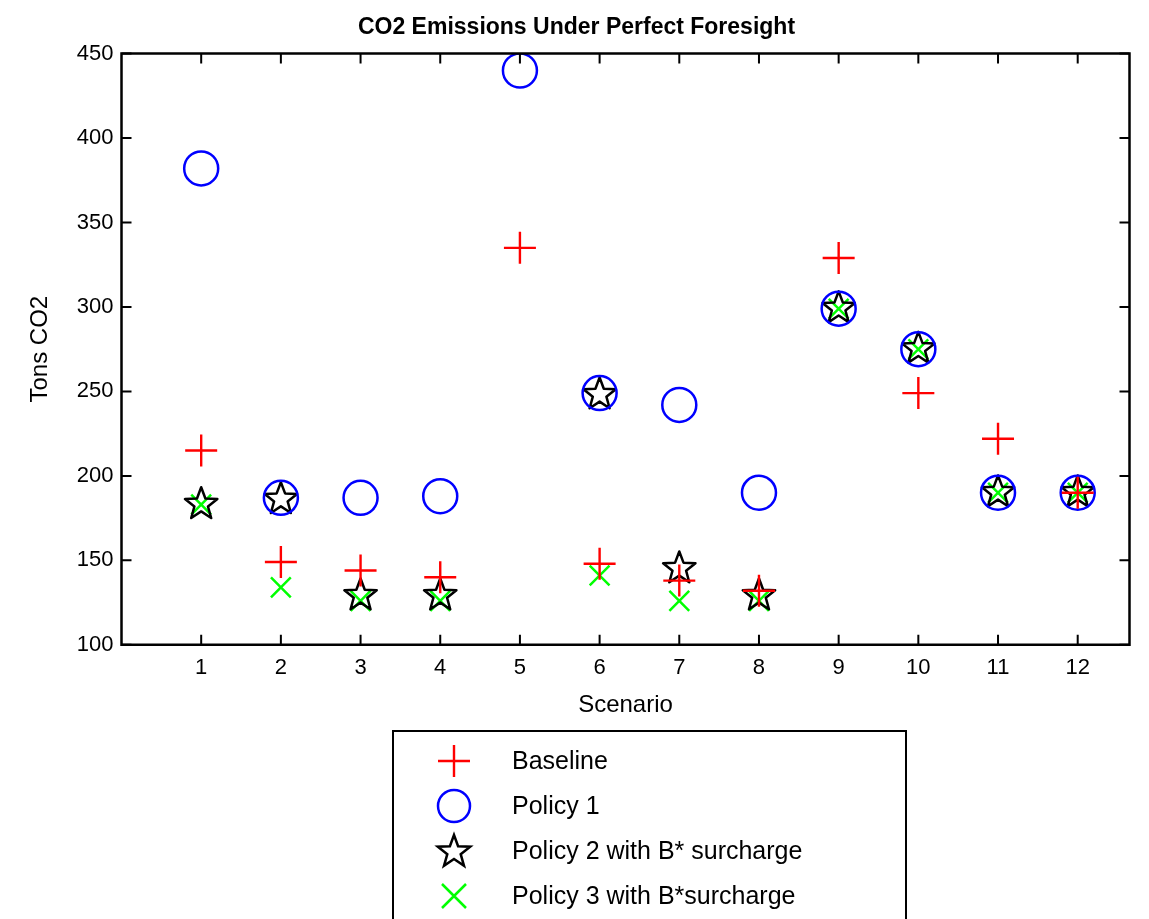 This screenshot has width=1149, height=919. What do you see at coordinates (39, 349) in the screenshot?
I see `y-axis-title: Tons CO2` at bounding box center [39, 349].